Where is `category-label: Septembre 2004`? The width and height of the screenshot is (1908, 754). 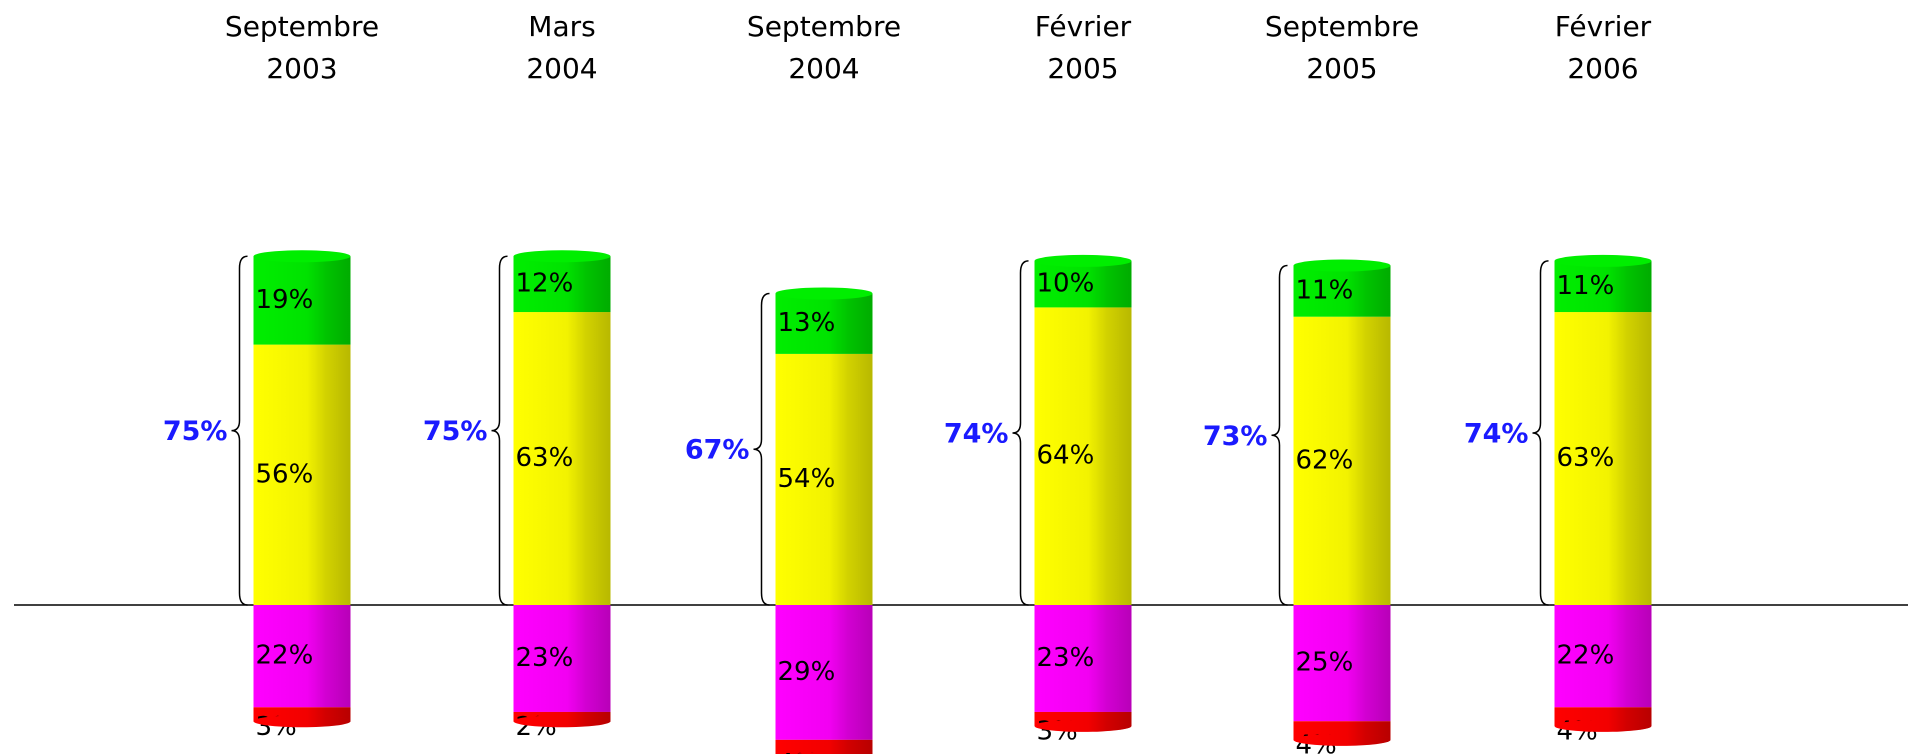
category-label: Septembre 2004 is located at coordinates (824, 47).